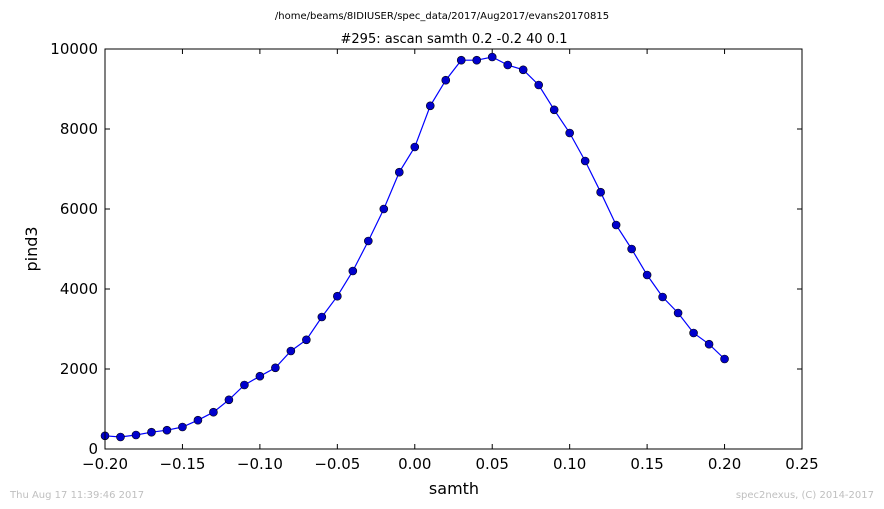  Describe the element at coordinates (74, 249) in the screenshot. I see `y-tick-labels: 0 2000 4000 6000 8000 10000` at that location.